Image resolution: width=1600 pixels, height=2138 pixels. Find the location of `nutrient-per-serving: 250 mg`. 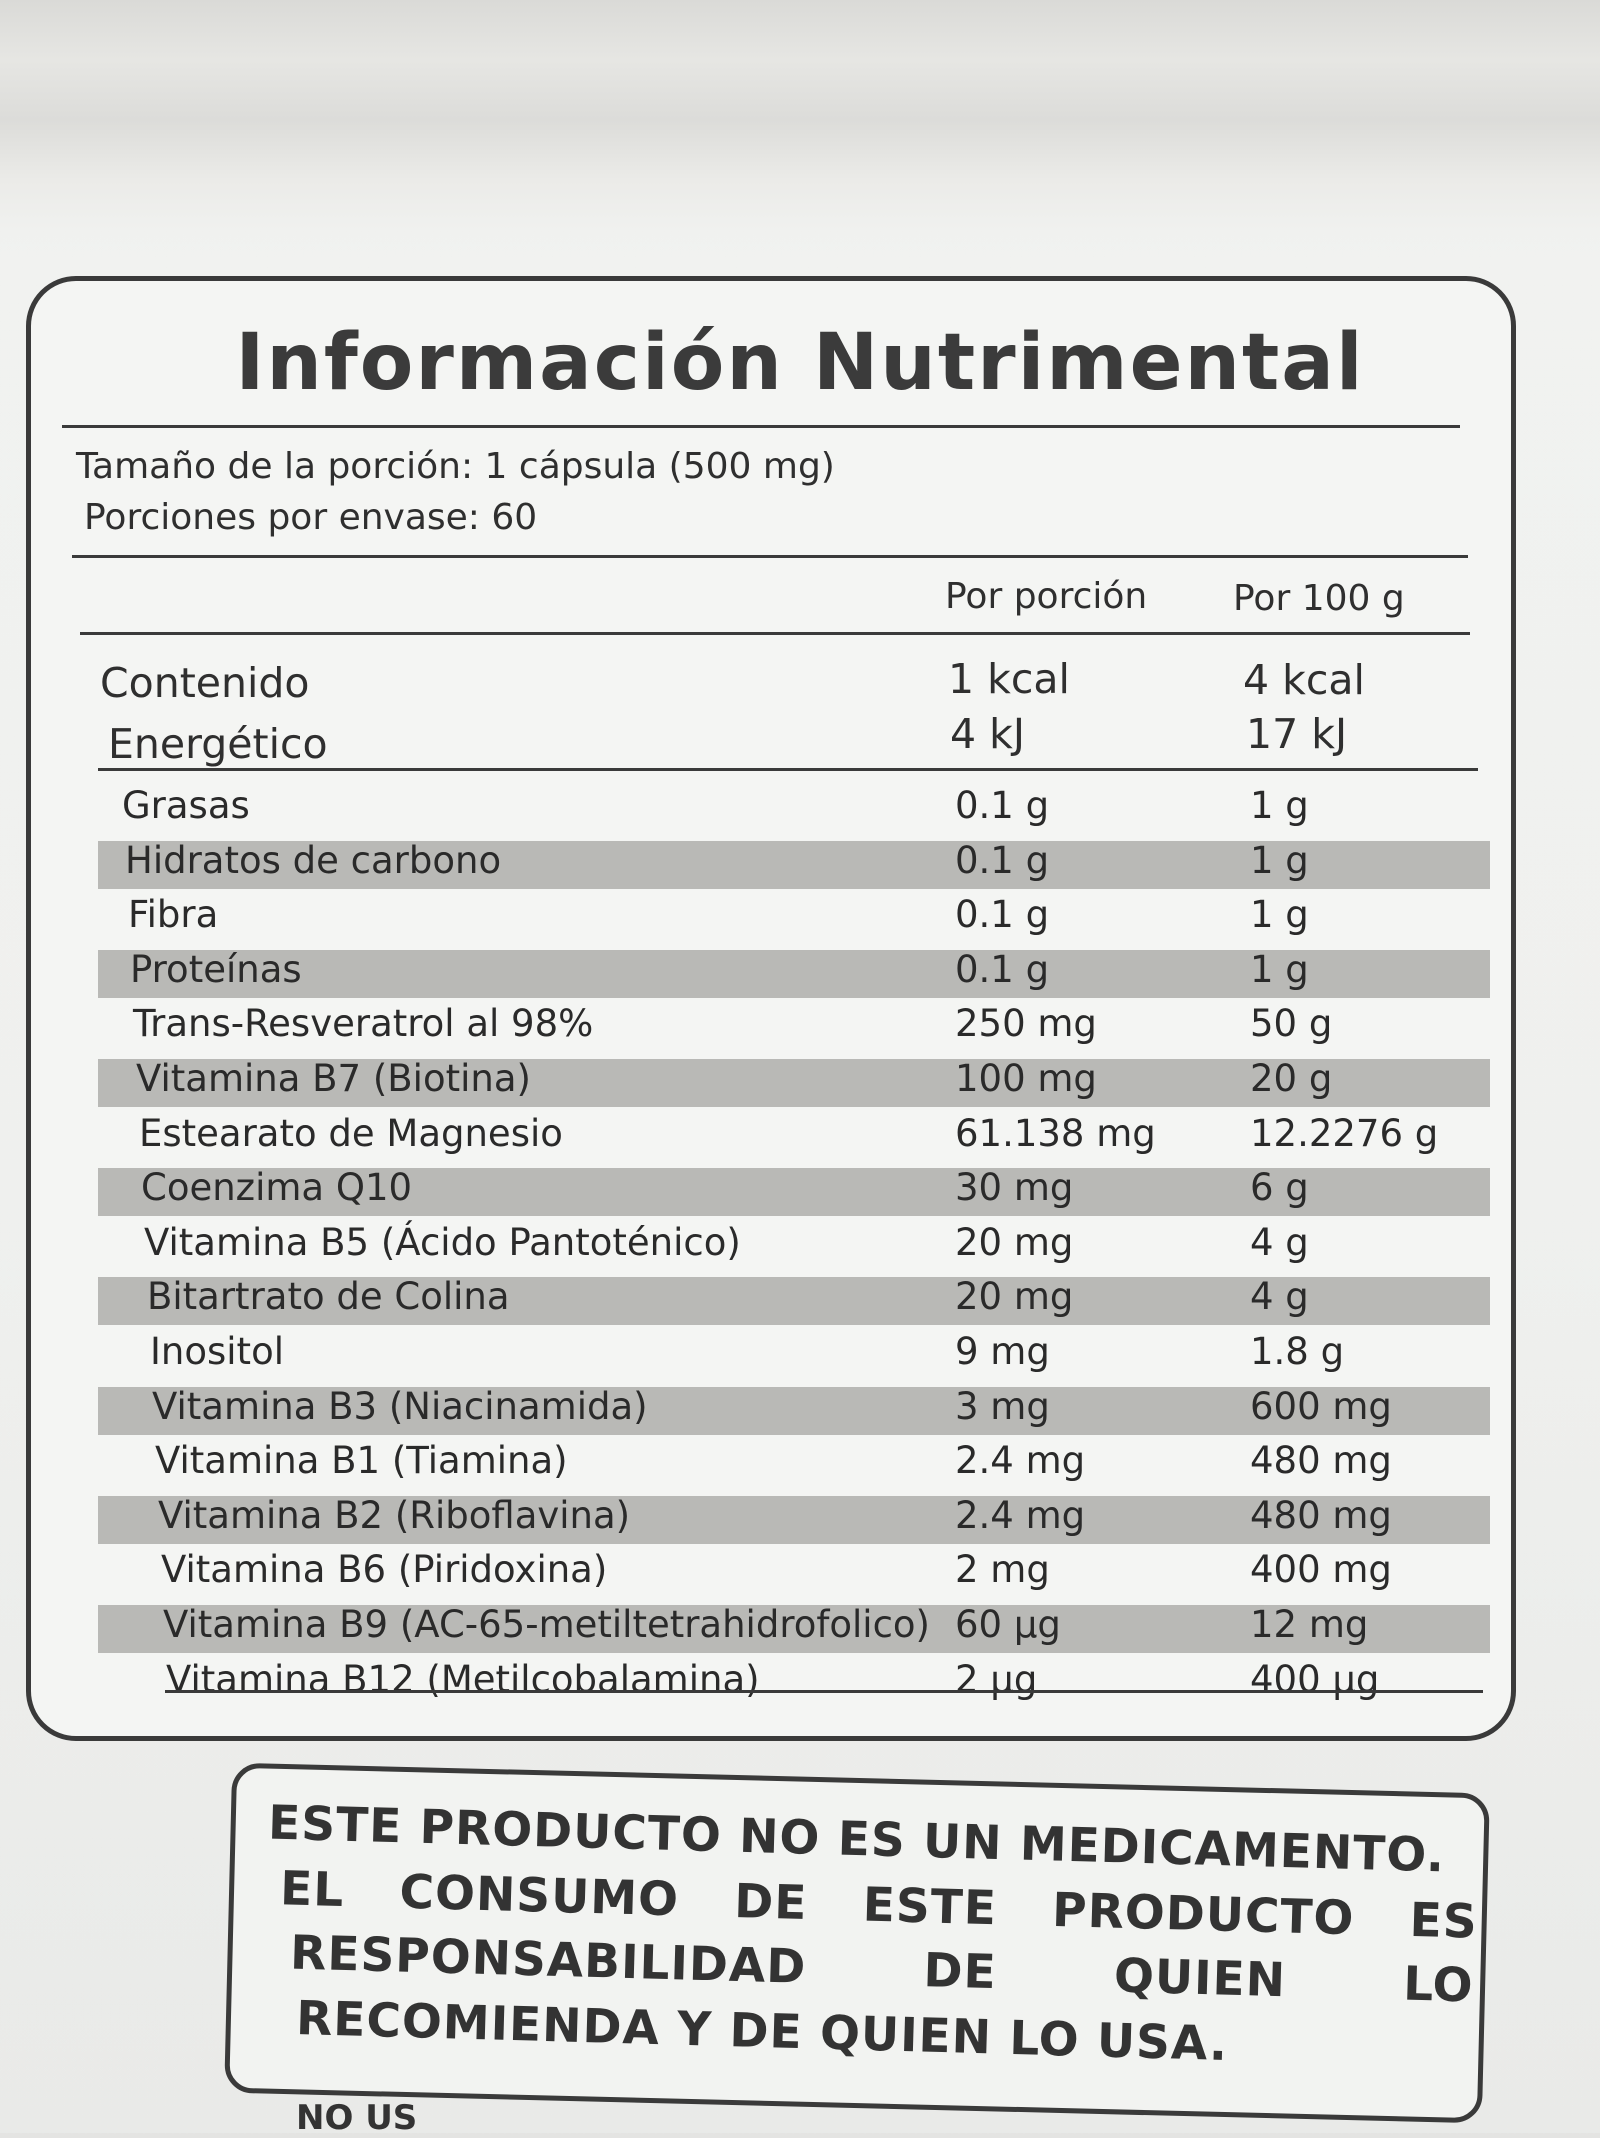

nutrient-per-serving: 250 mg is located at coordinates (1026, 1023).